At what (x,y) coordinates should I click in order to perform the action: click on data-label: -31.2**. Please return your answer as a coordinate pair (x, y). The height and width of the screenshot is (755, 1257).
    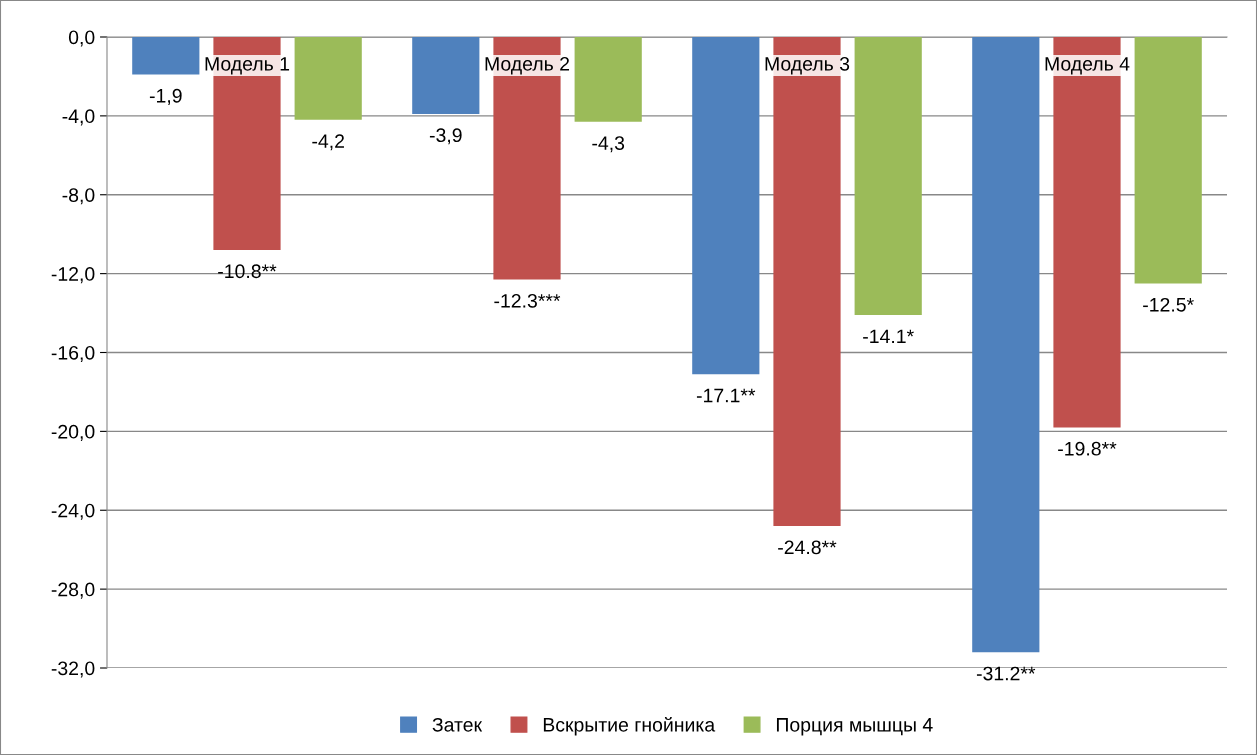
    Looking at the image, I should click on (1006, 673).